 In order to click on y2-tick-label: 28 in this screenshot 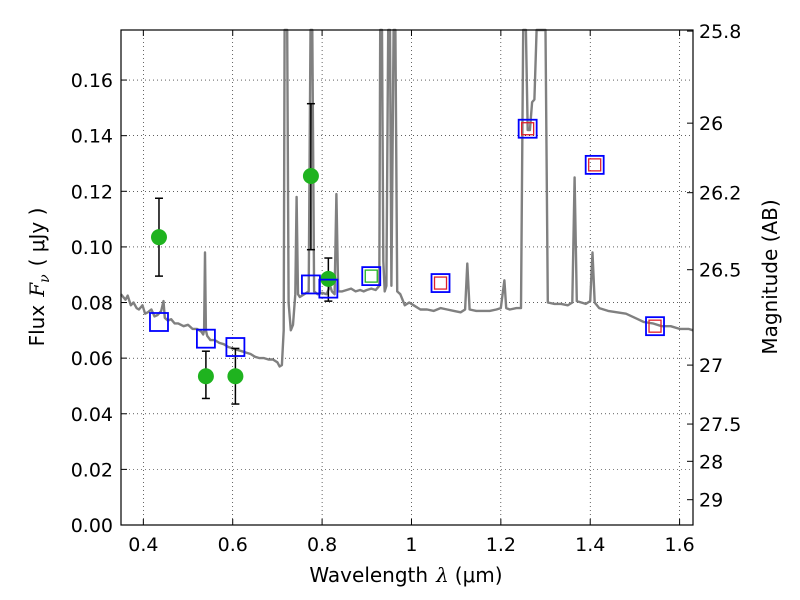, I will do `click(711, 462)`.